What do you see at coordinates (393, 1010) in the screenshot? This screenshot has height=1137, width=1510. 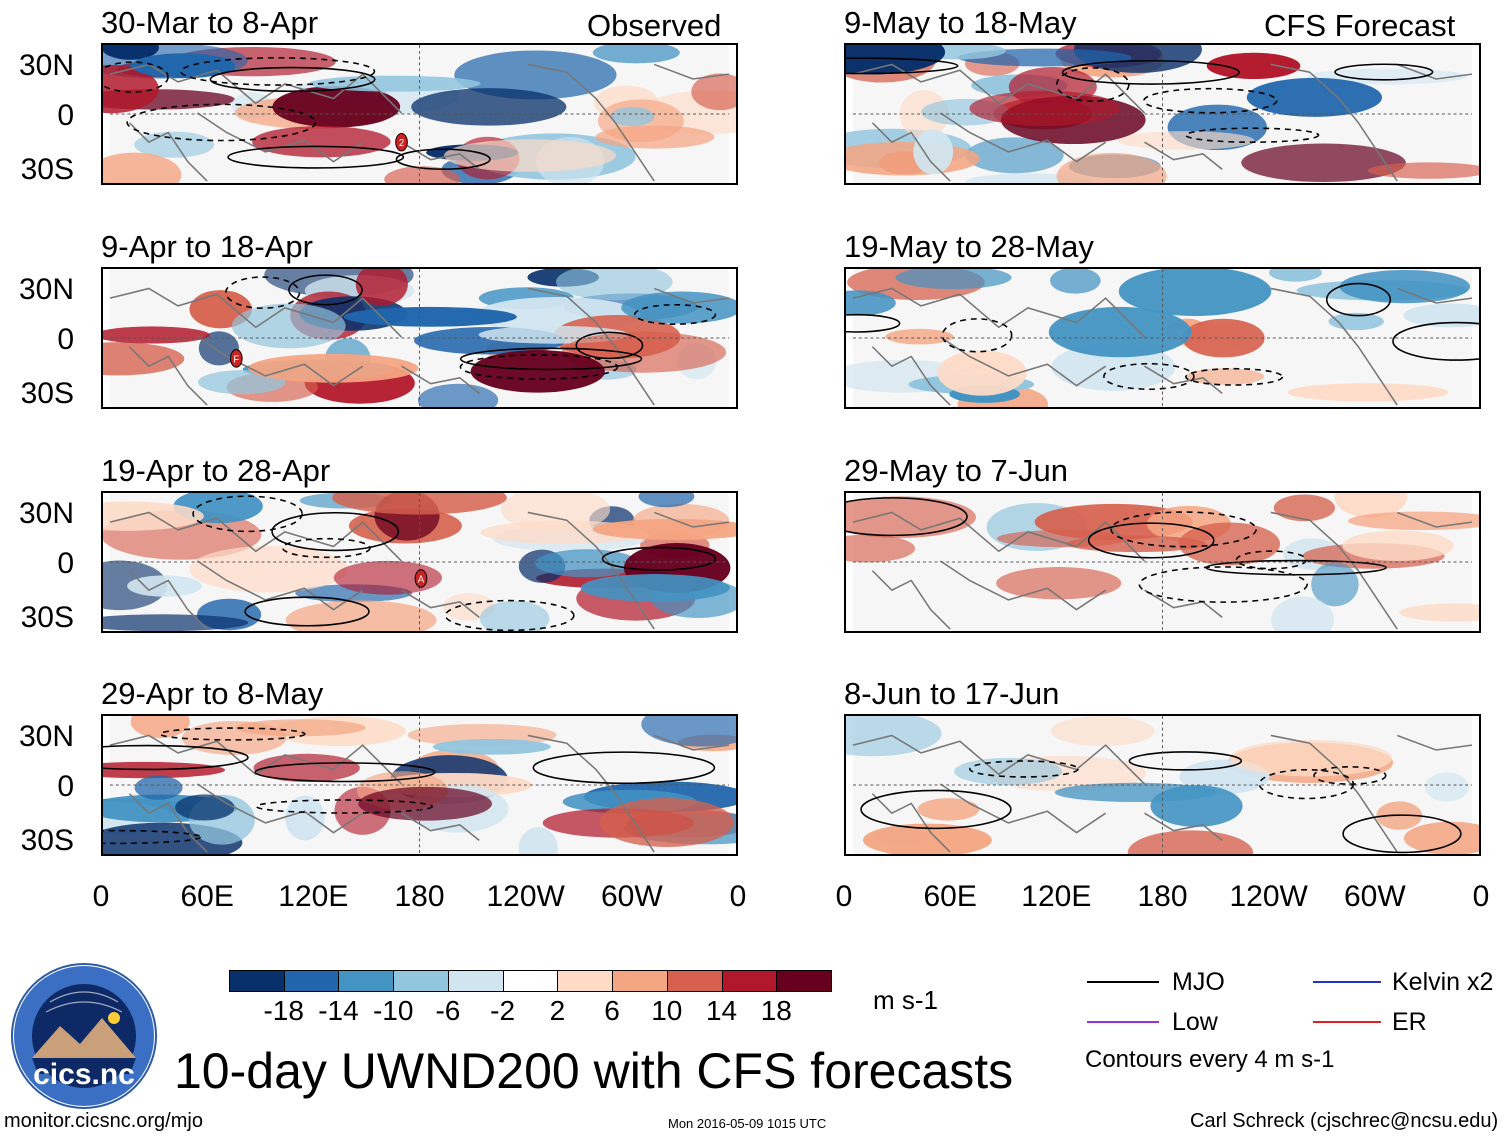 I see `colorbar-tick-label: -10` at bounding box center [393, 1010].